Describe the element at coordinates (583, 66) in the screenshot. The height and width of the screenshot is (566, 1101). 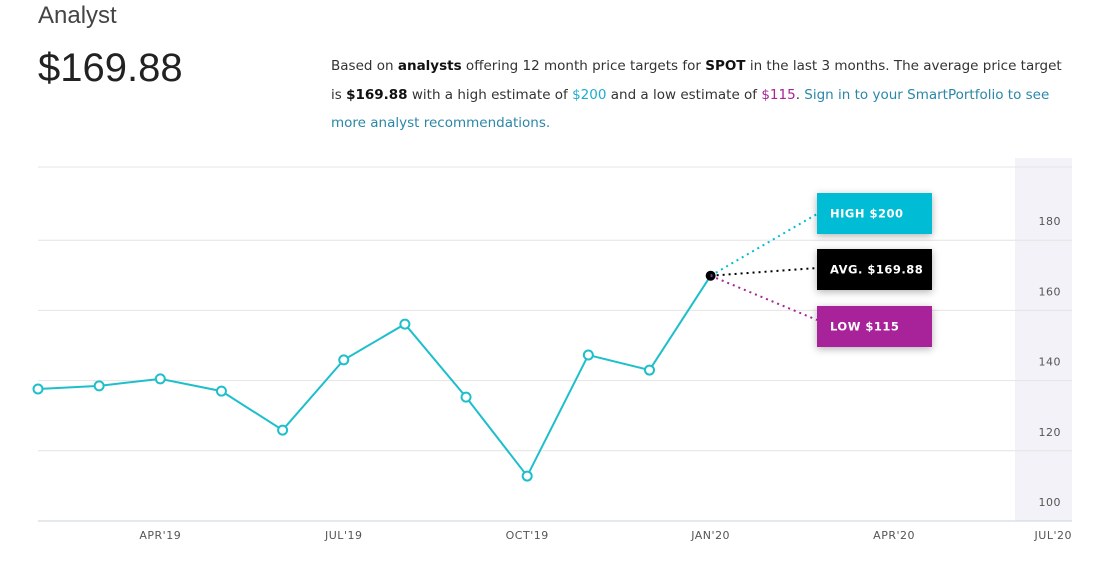
I see `text-segment: offering 12 month price targets for` at that location.